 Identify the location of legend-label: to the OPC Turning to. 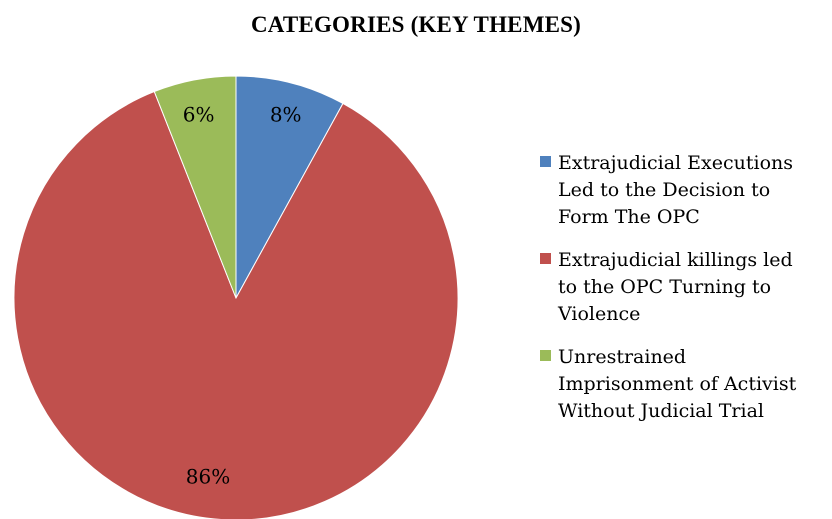
(665, 287).